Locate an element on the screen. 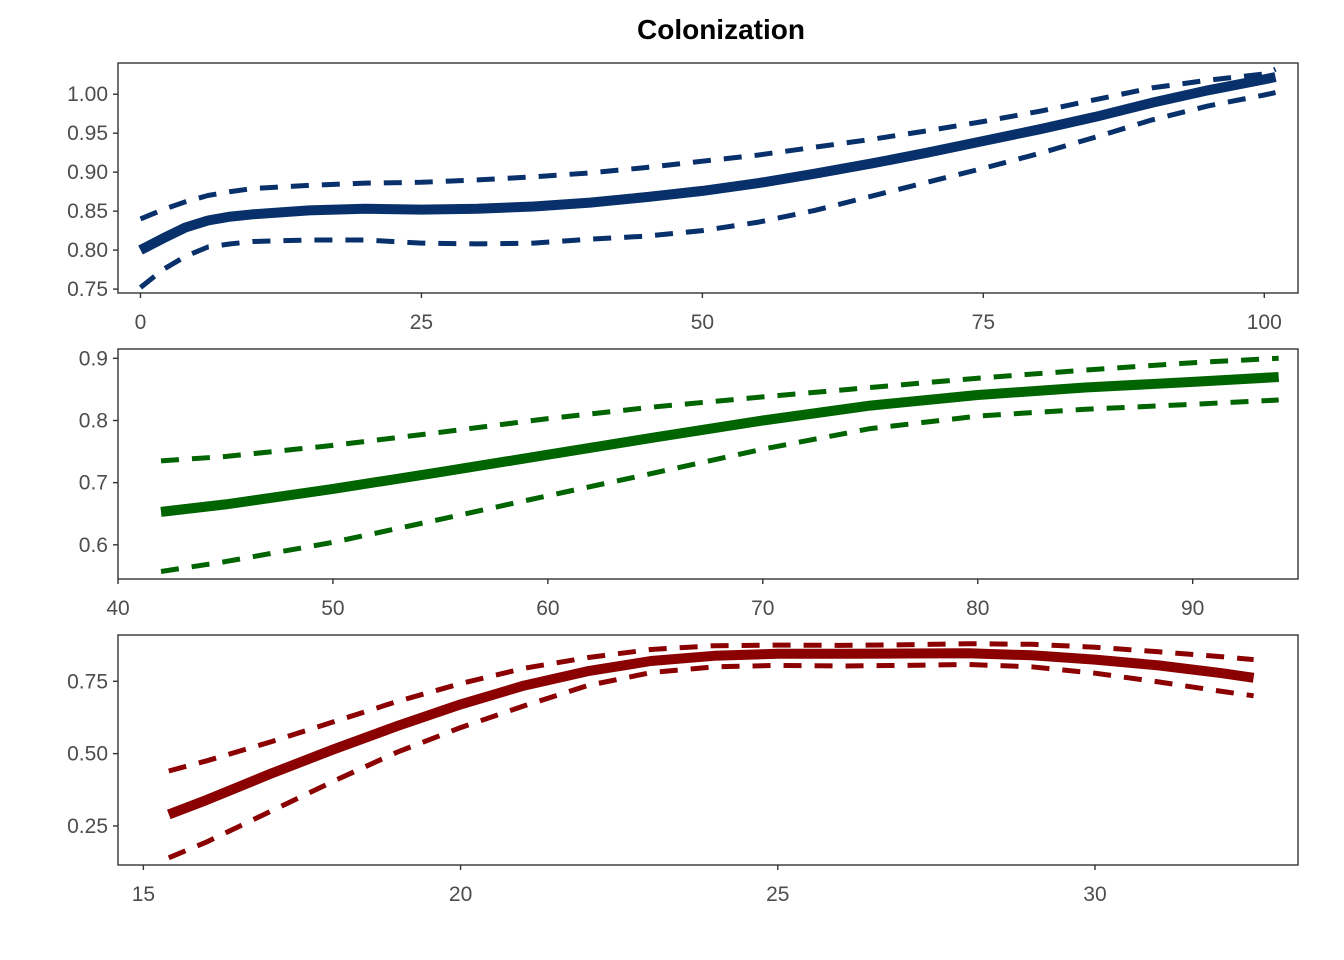 The height and width of the screenshot is (960, 1344). series-estimate-line-middle is located at coordinates (719, 444).